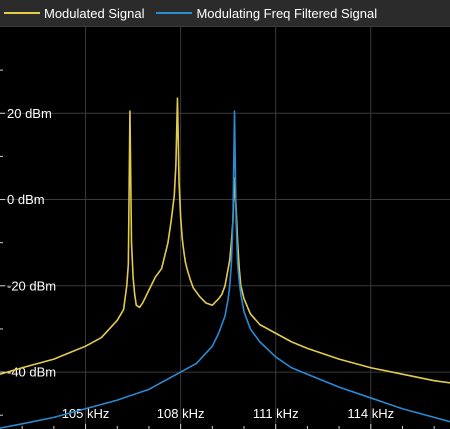  I want to click on y-tick-label: -40 dBm, so click(31, 372).